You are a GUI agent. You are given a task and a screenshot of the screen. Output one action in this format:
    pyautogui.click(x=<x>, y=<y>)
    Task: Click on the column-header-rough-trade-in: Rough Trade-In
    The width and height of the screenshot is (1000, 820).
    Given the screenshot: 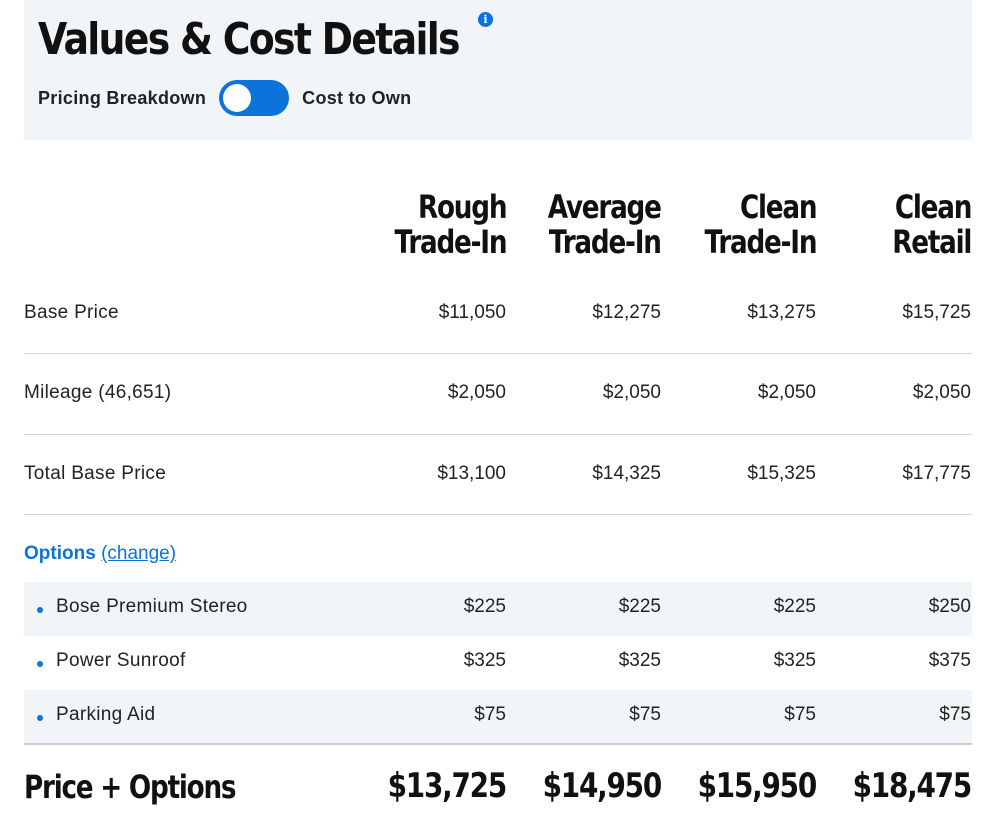 What is the action you would take?
    pyautogui.click(x=450, y=224)
    